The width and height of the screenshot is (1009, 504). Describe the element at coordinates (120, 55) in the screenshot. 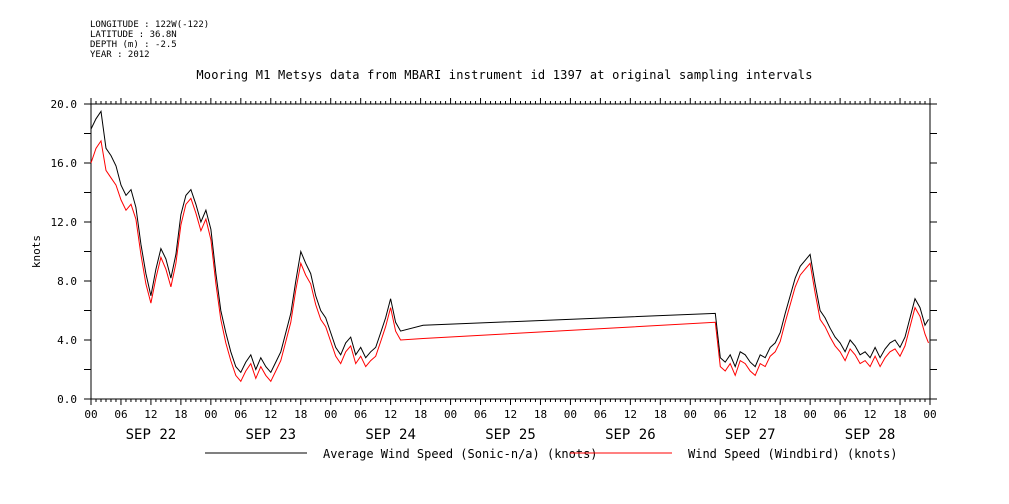

I see `year-text: YEAR : 2012` at that location.